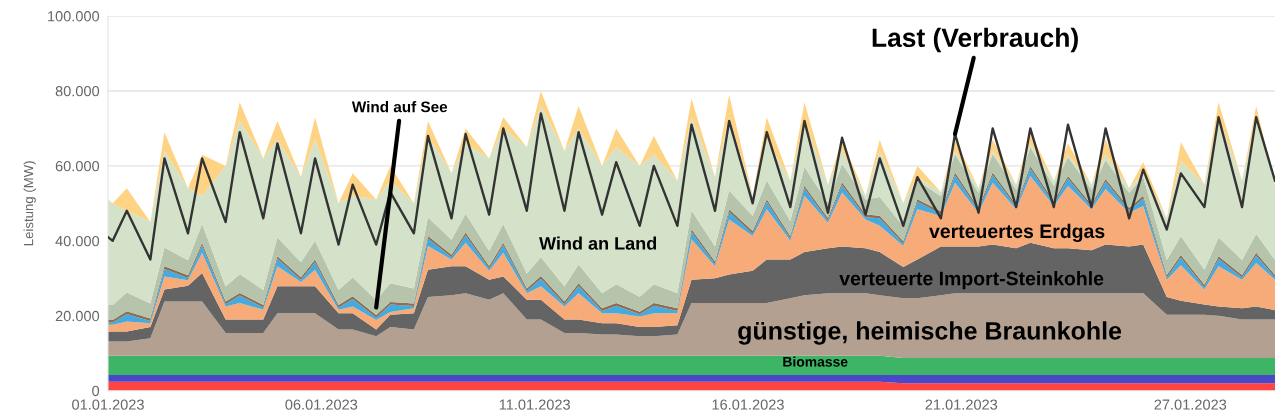 This screenshot has height=419, width=1277. Describe the element at coordinates (108, 404) in the screenshot. I see `x-tick-label: 01.01.2023` at that location.